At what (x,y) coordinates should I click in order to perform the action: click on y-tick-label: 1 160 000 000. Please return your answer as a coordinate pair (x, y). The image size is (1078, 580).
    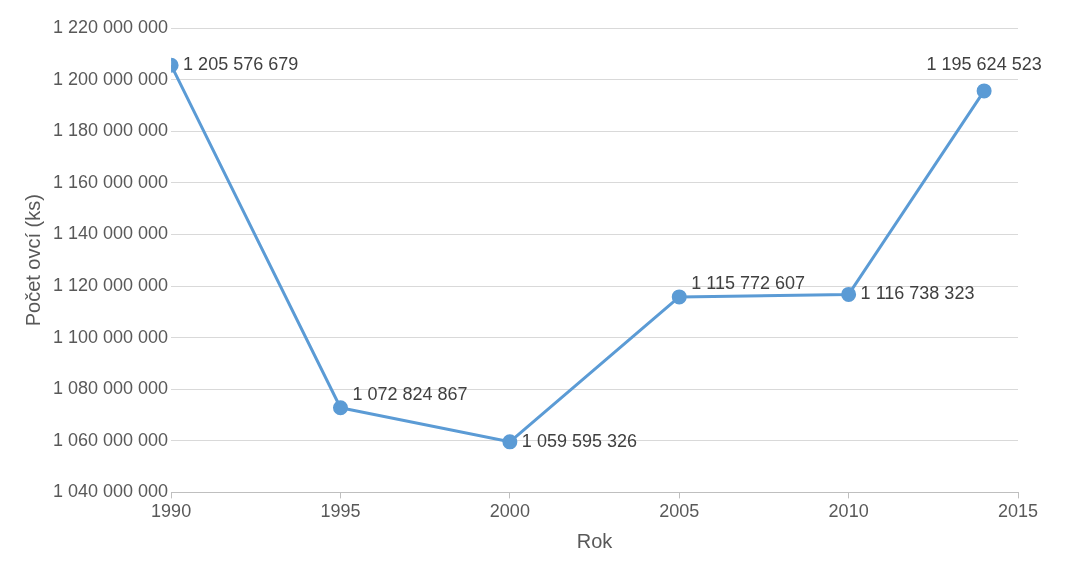
    Looking at the image, I should click on (110, 181).